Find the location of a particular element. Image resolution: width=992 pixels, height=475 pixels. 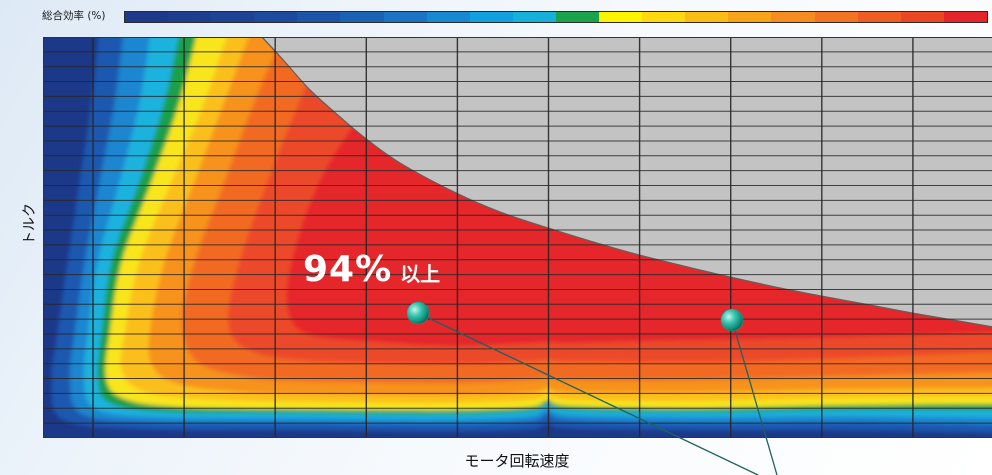

x-axis-label: モータ回転速度 is located at coordinates (517, 461).